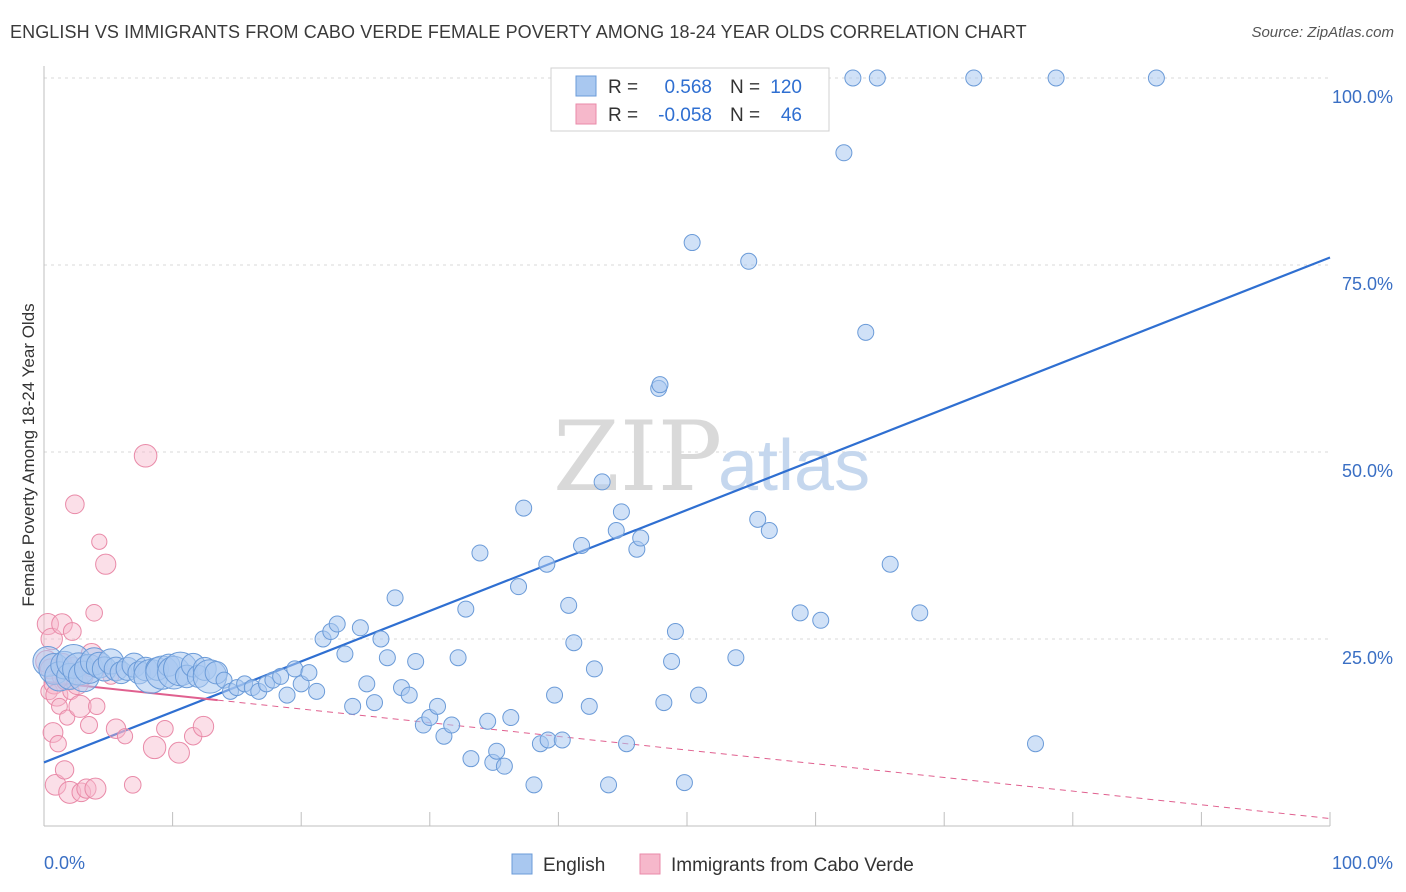 The width and height of the screenshot is (1406, 892). I want to click on stats-legend: R = 0.568 N = 120 R = -0.058 N = 46, so click(690, 99).